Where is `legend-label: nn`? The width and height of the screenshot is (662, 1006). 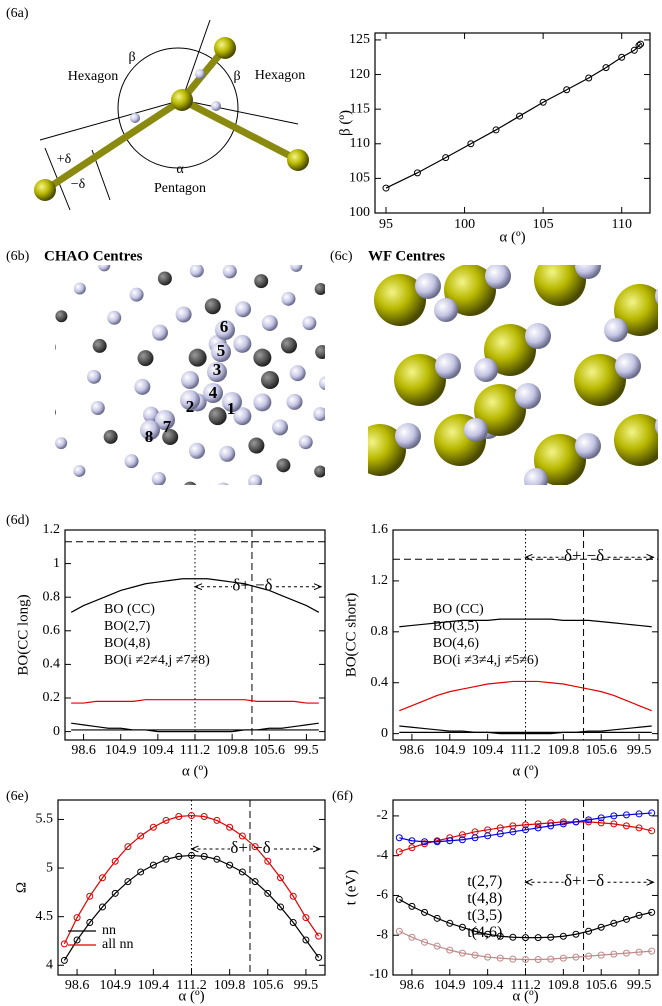 legend-label: nn is located at coordinates (109, 930).